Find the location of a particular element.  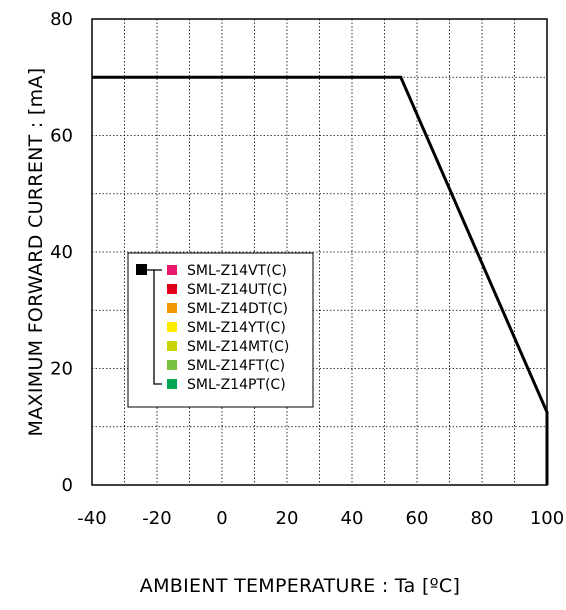

y-tick-label: 20 is located at coordinates (61, 369).